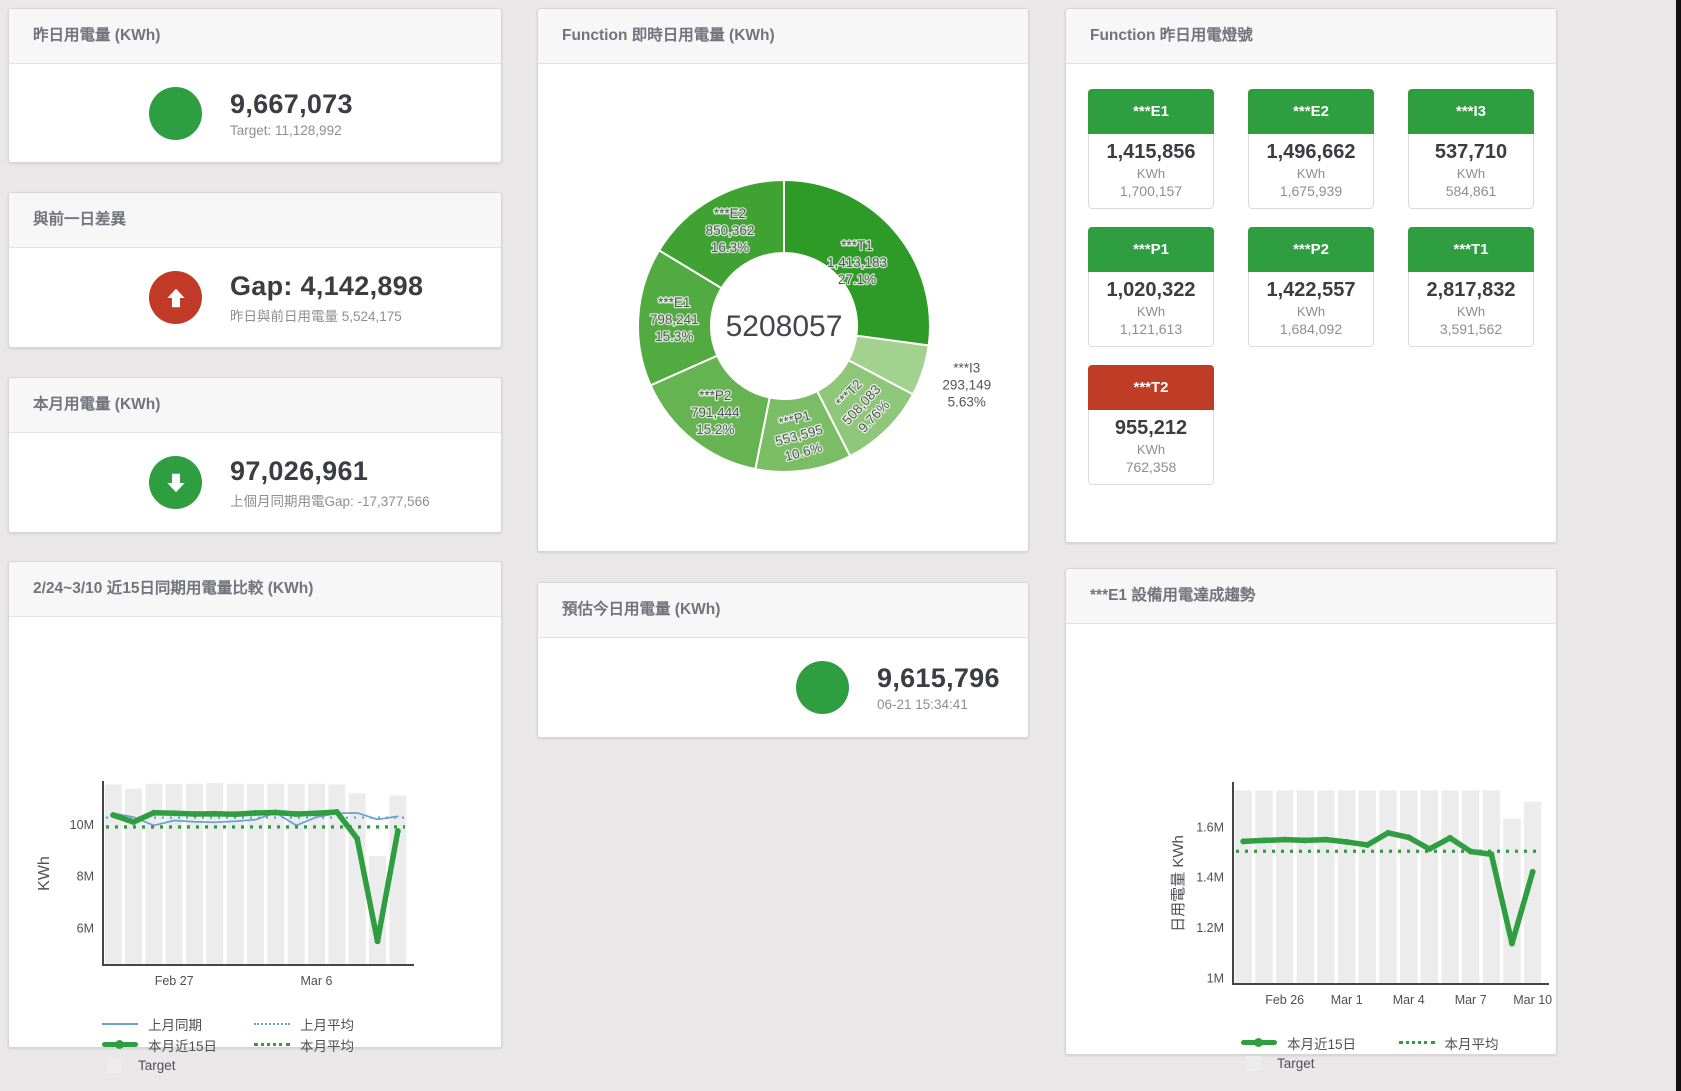 The height and width of the screenshot is (1091, 1681). What do you see at coordinates (1173, 595) in the screenshot?
I see `panel-title: ***E1 設備用電達成趨勢` at bounding box center [1173, 595].